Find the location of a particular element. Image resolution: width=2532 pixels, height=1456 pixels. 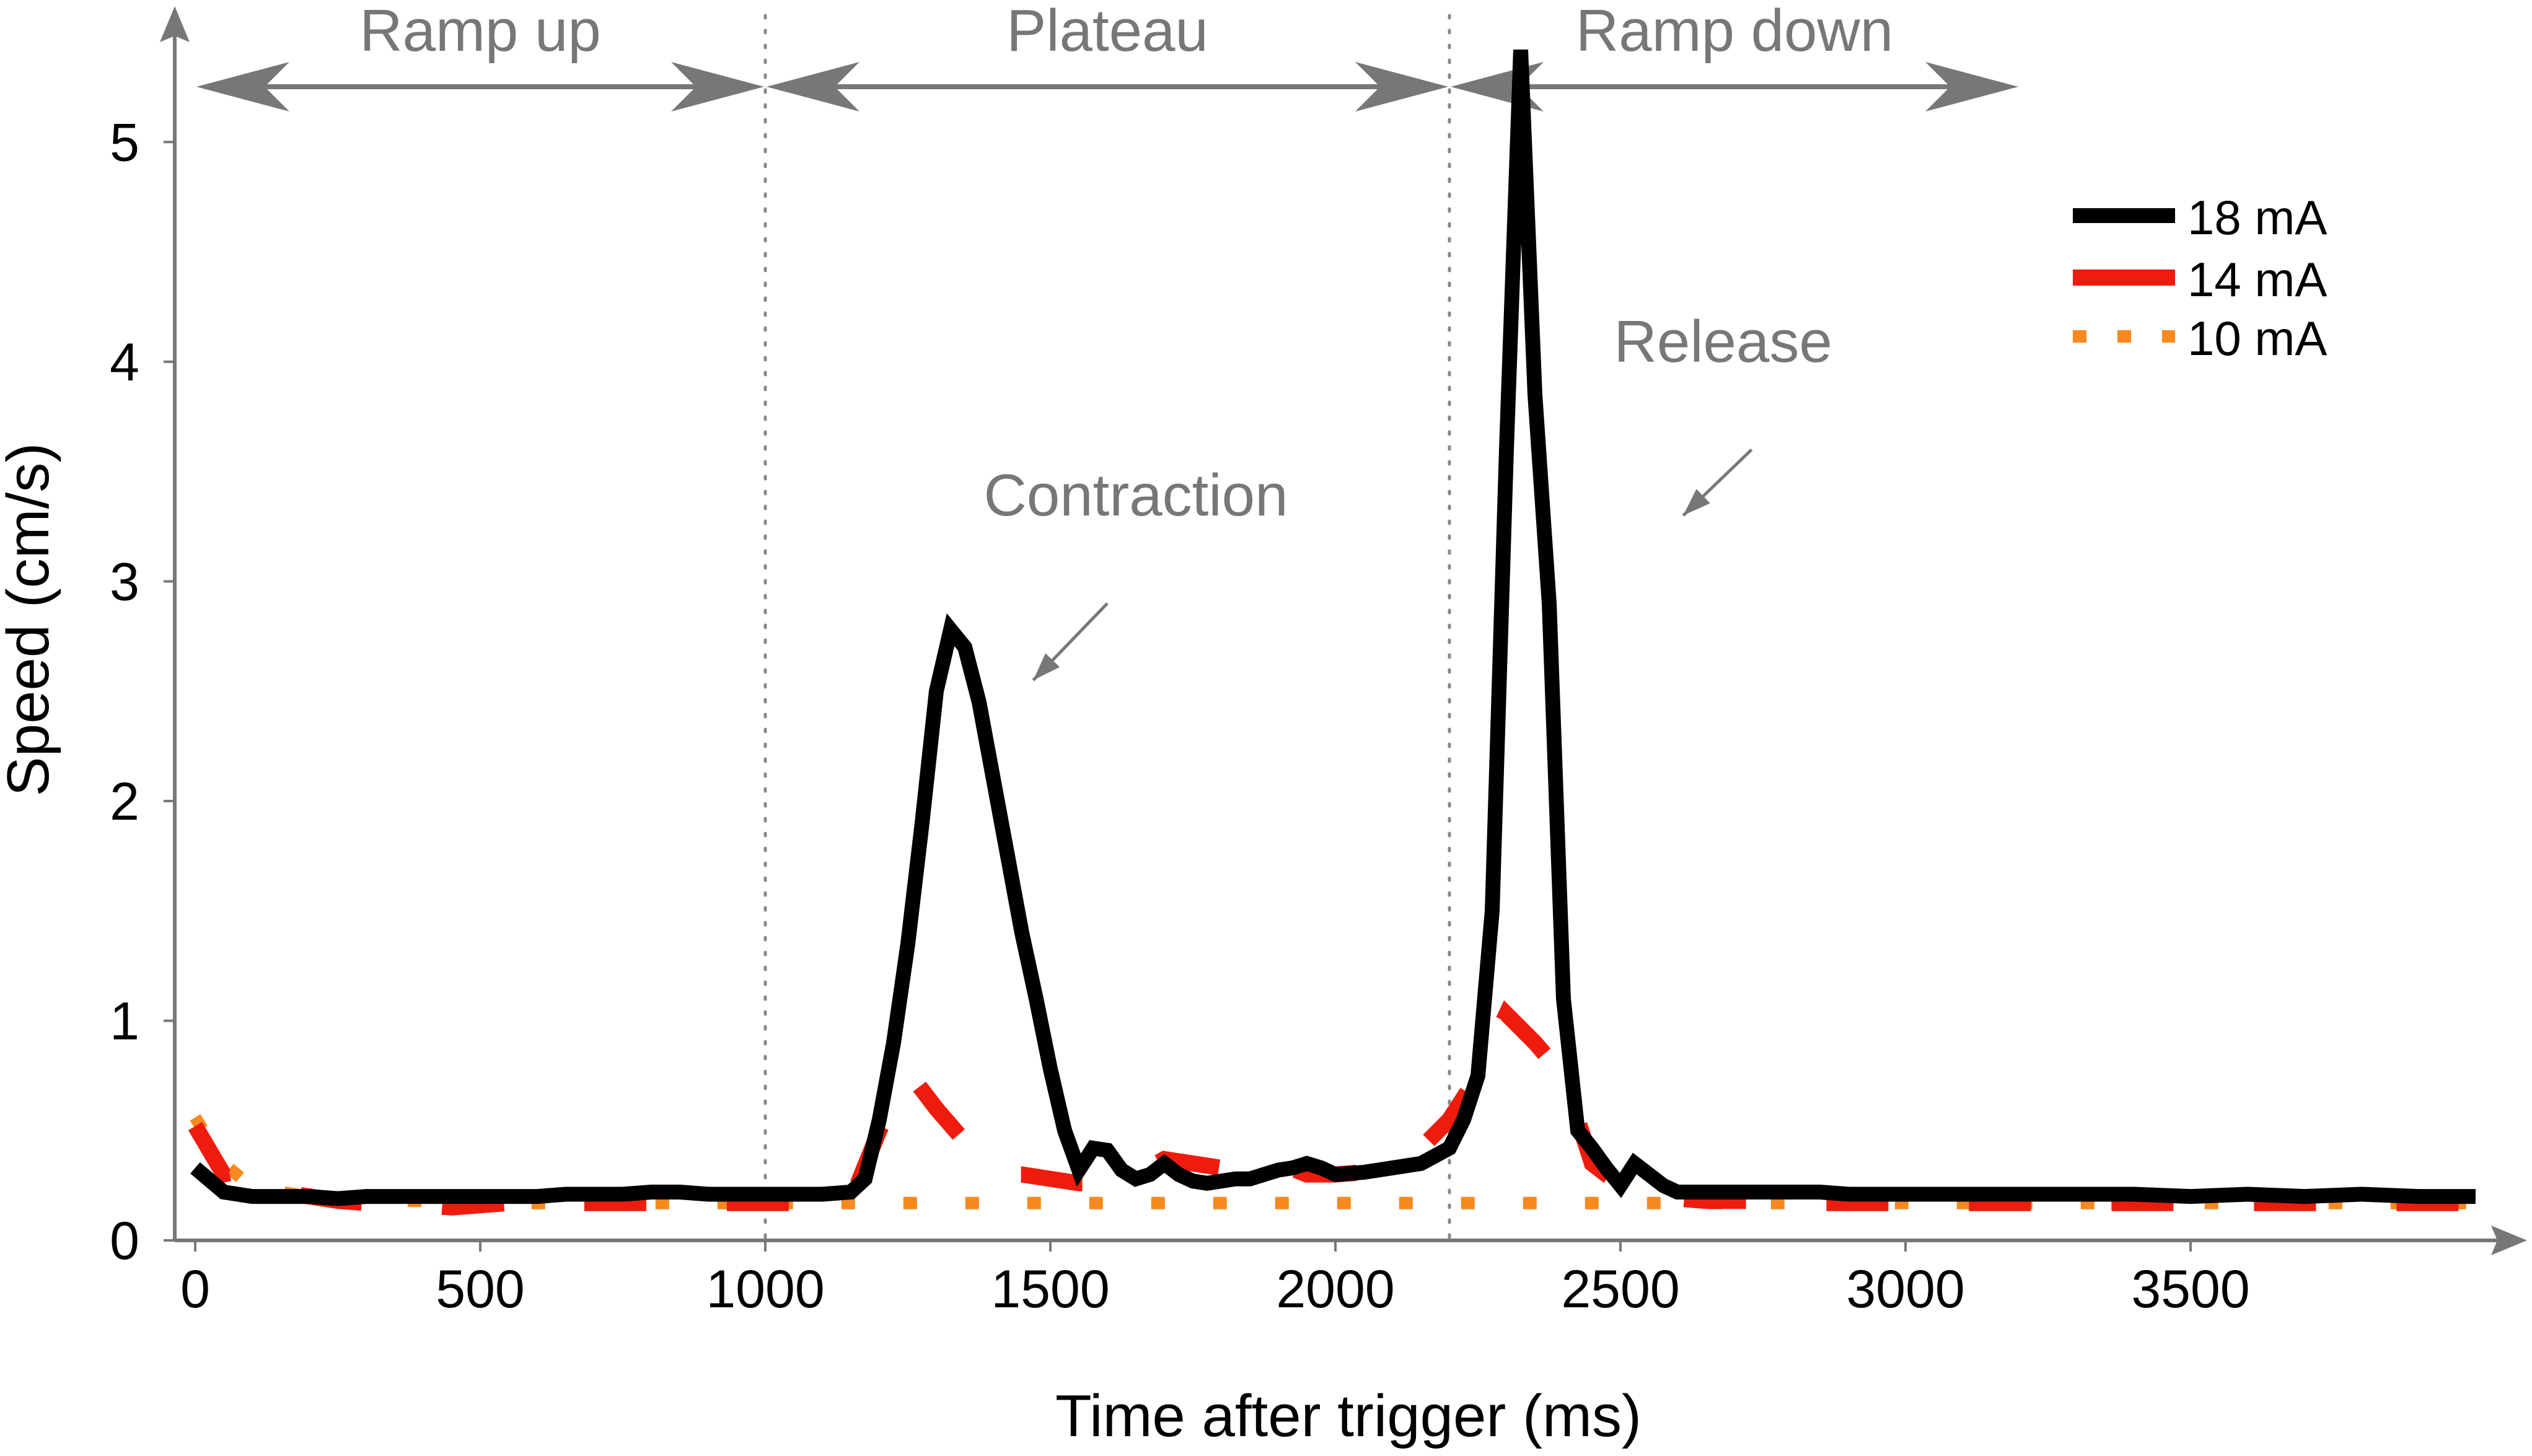

x-axis-label: Time after trigger (ms) is located at coordinates (1348, 1416).